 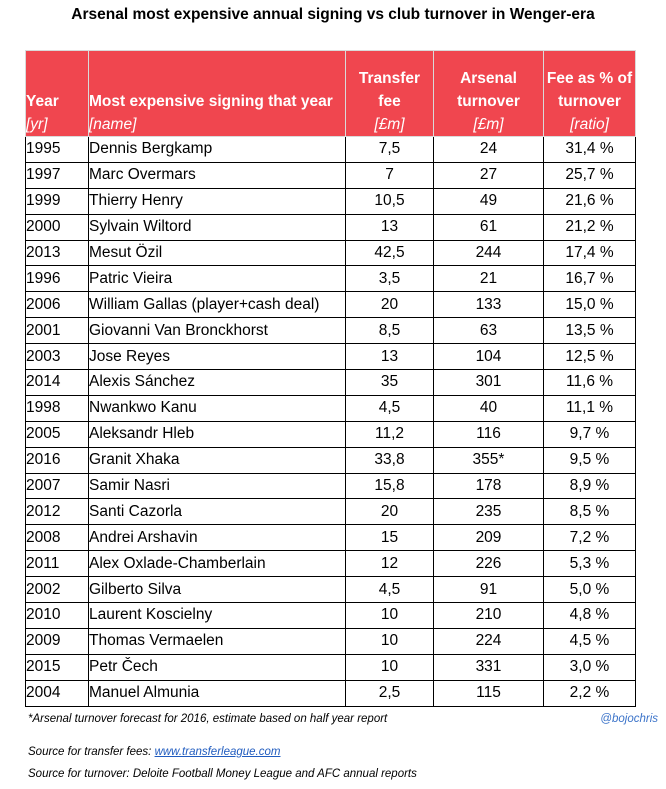 What do you see at coordinates (589, 693) in the screenshot?
I see `cell-ratio: 2,2 %` at bounding box center [589, 693].